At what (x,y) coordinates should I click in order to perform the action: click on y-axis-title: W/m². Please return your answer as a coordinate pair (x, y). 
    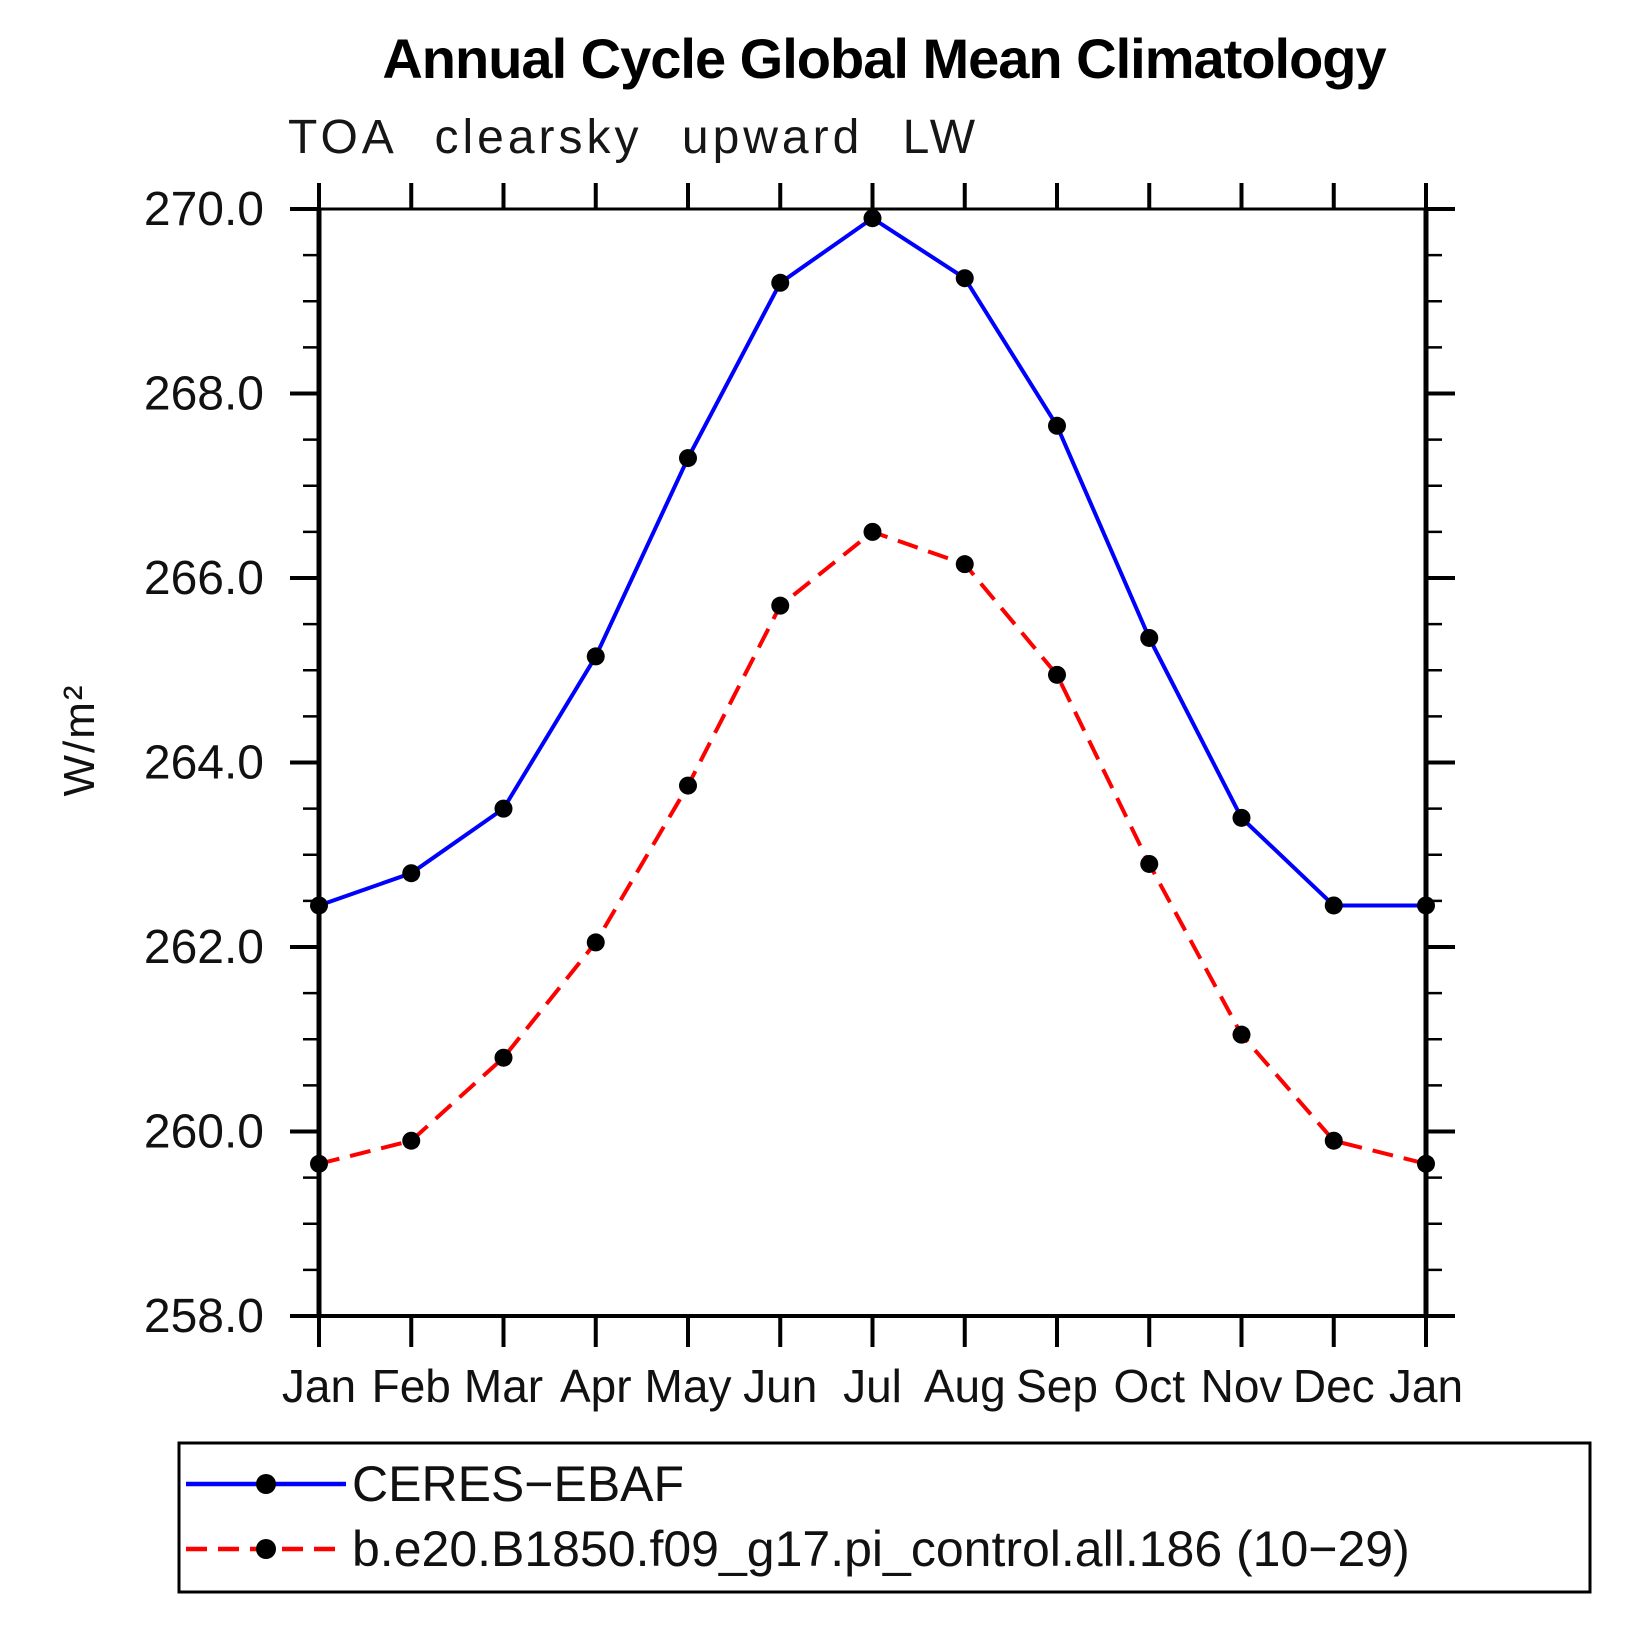
    Looking at the image, I should click on (79, 740).